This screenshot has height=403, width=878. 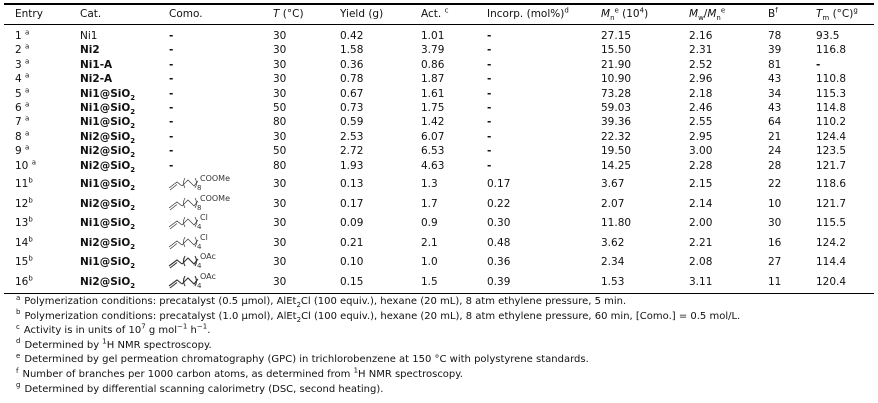 I want to click on cell-mn: 19.50, so click(x=616, y=151).